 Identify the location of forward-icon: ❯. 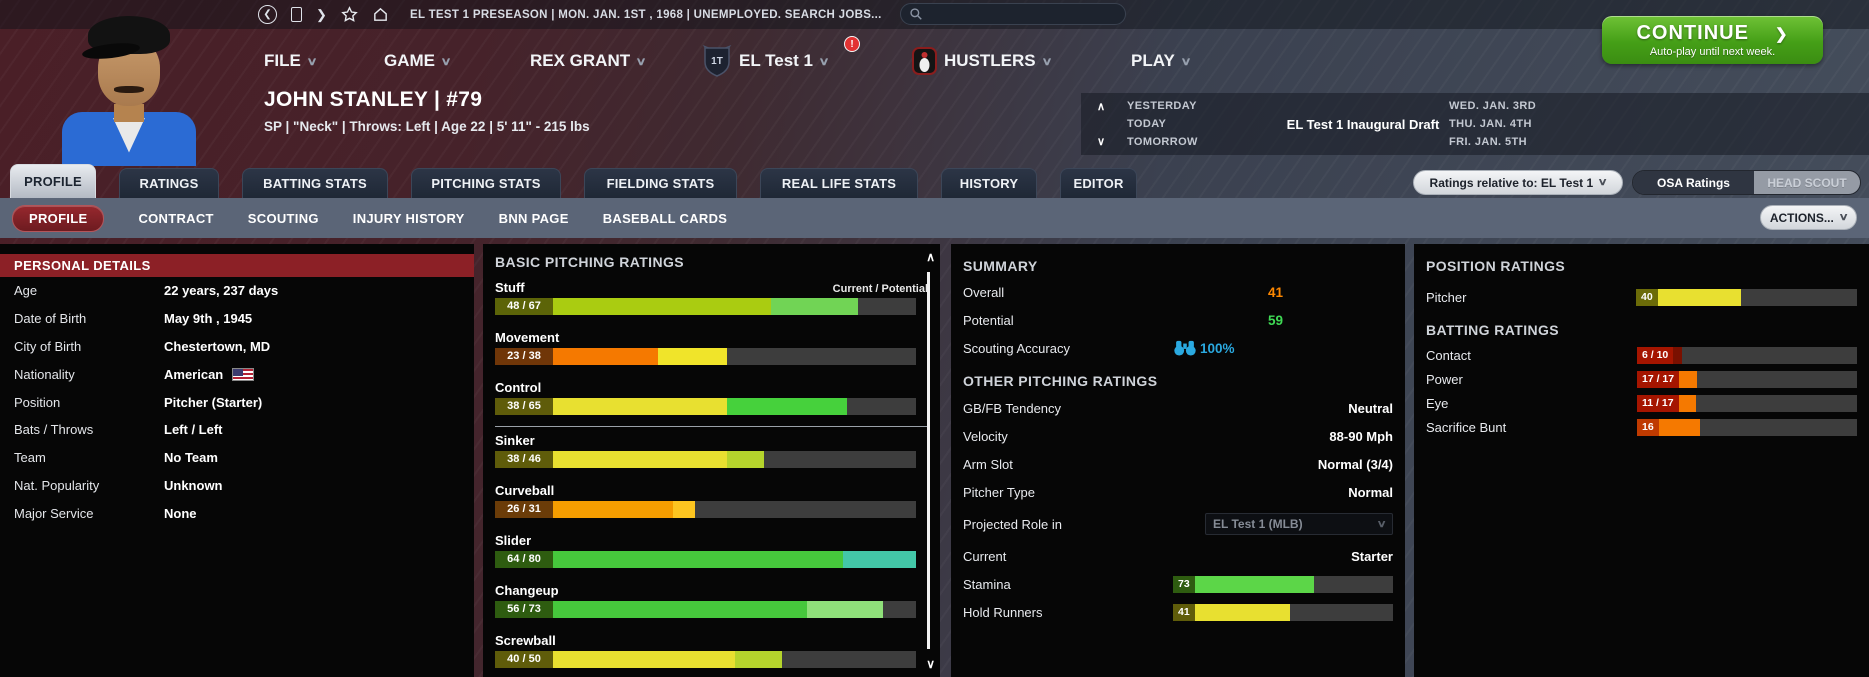
(321, 14).